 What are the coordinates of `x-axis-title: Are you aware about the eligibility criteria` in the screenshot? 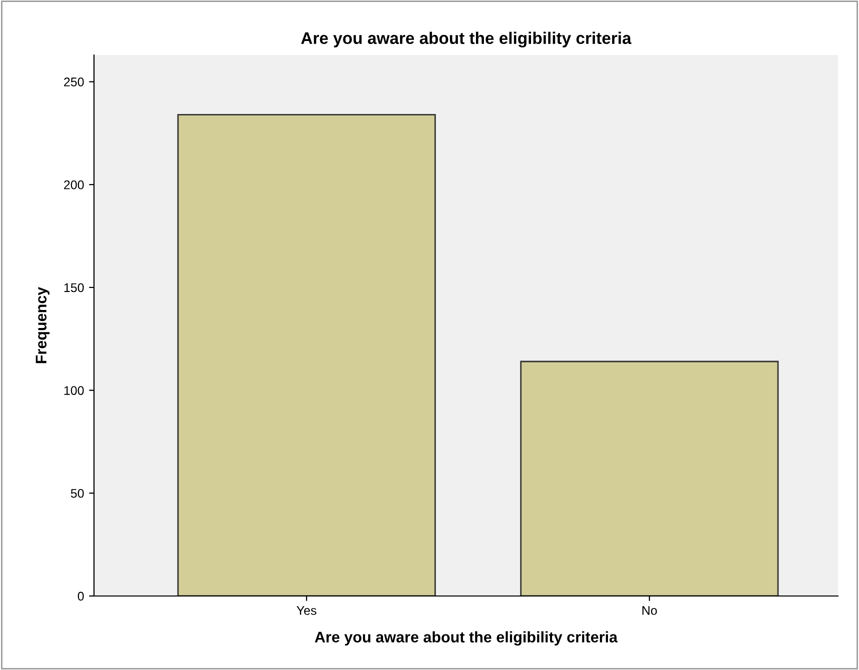 It's located at (466, 638).